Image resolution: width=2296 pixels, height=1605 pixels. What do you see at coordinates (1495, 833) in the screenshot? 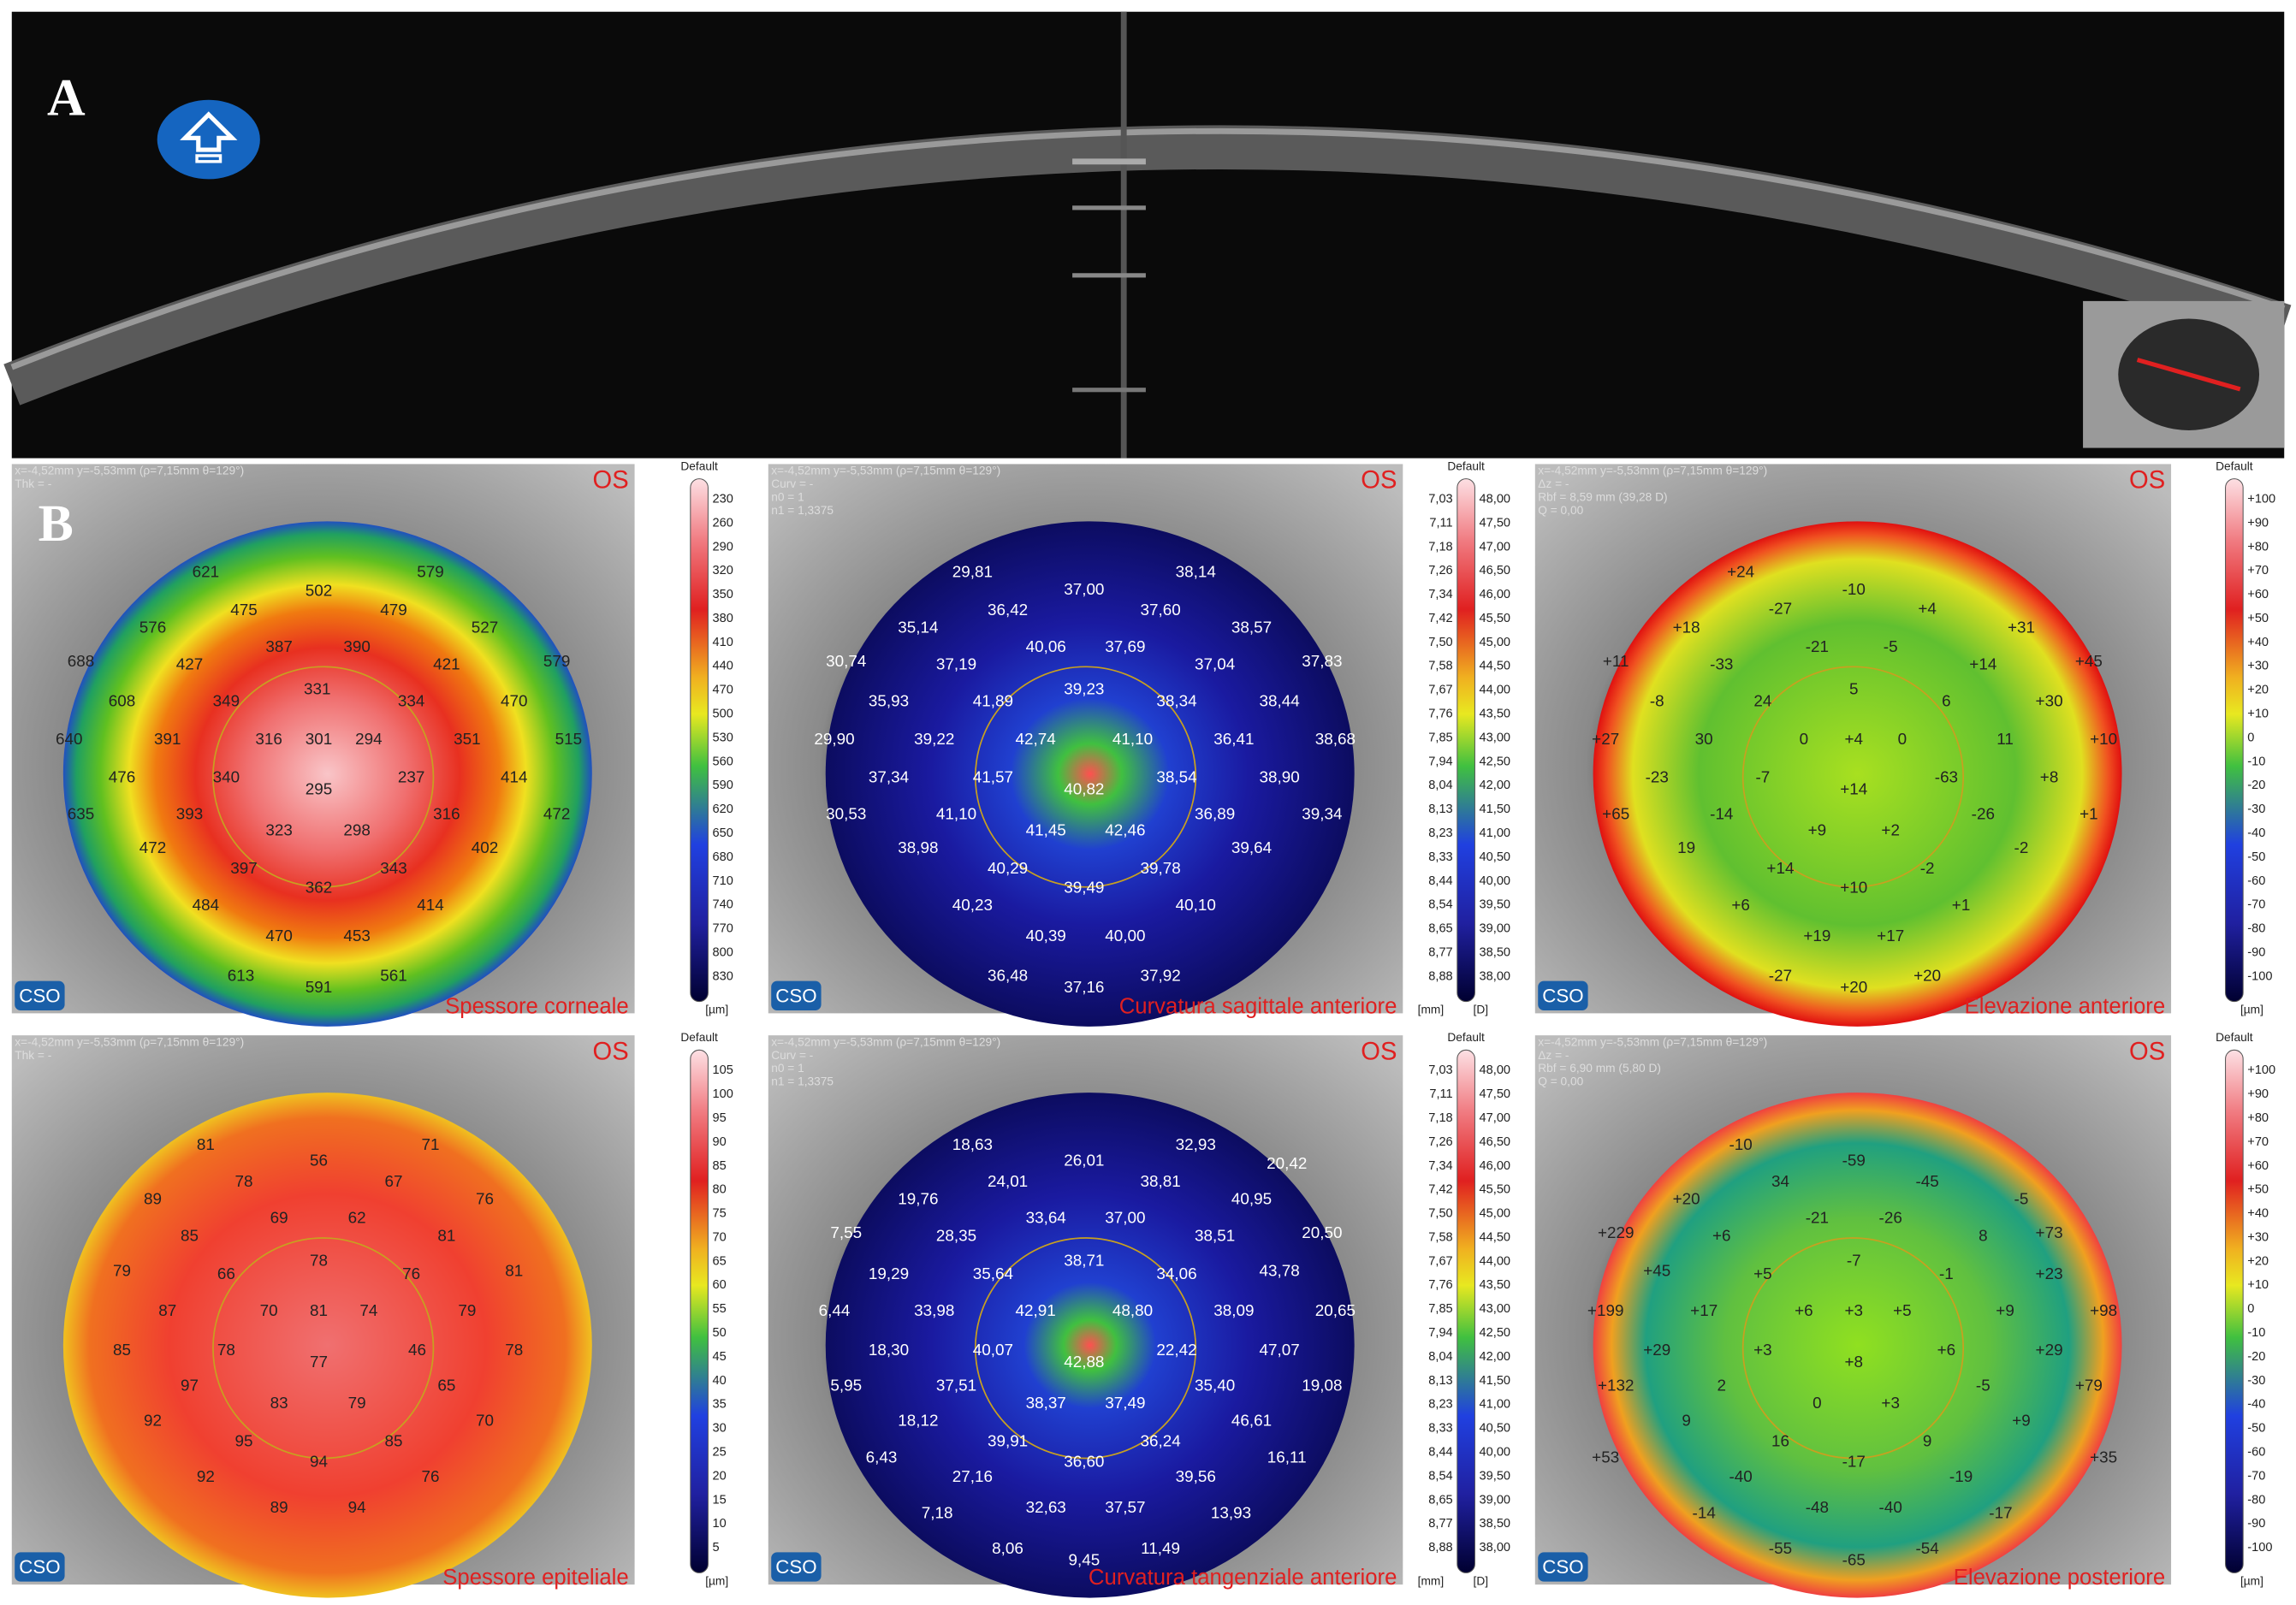
I see `scale-label: 41,00` at bounding box center [1495, 833].